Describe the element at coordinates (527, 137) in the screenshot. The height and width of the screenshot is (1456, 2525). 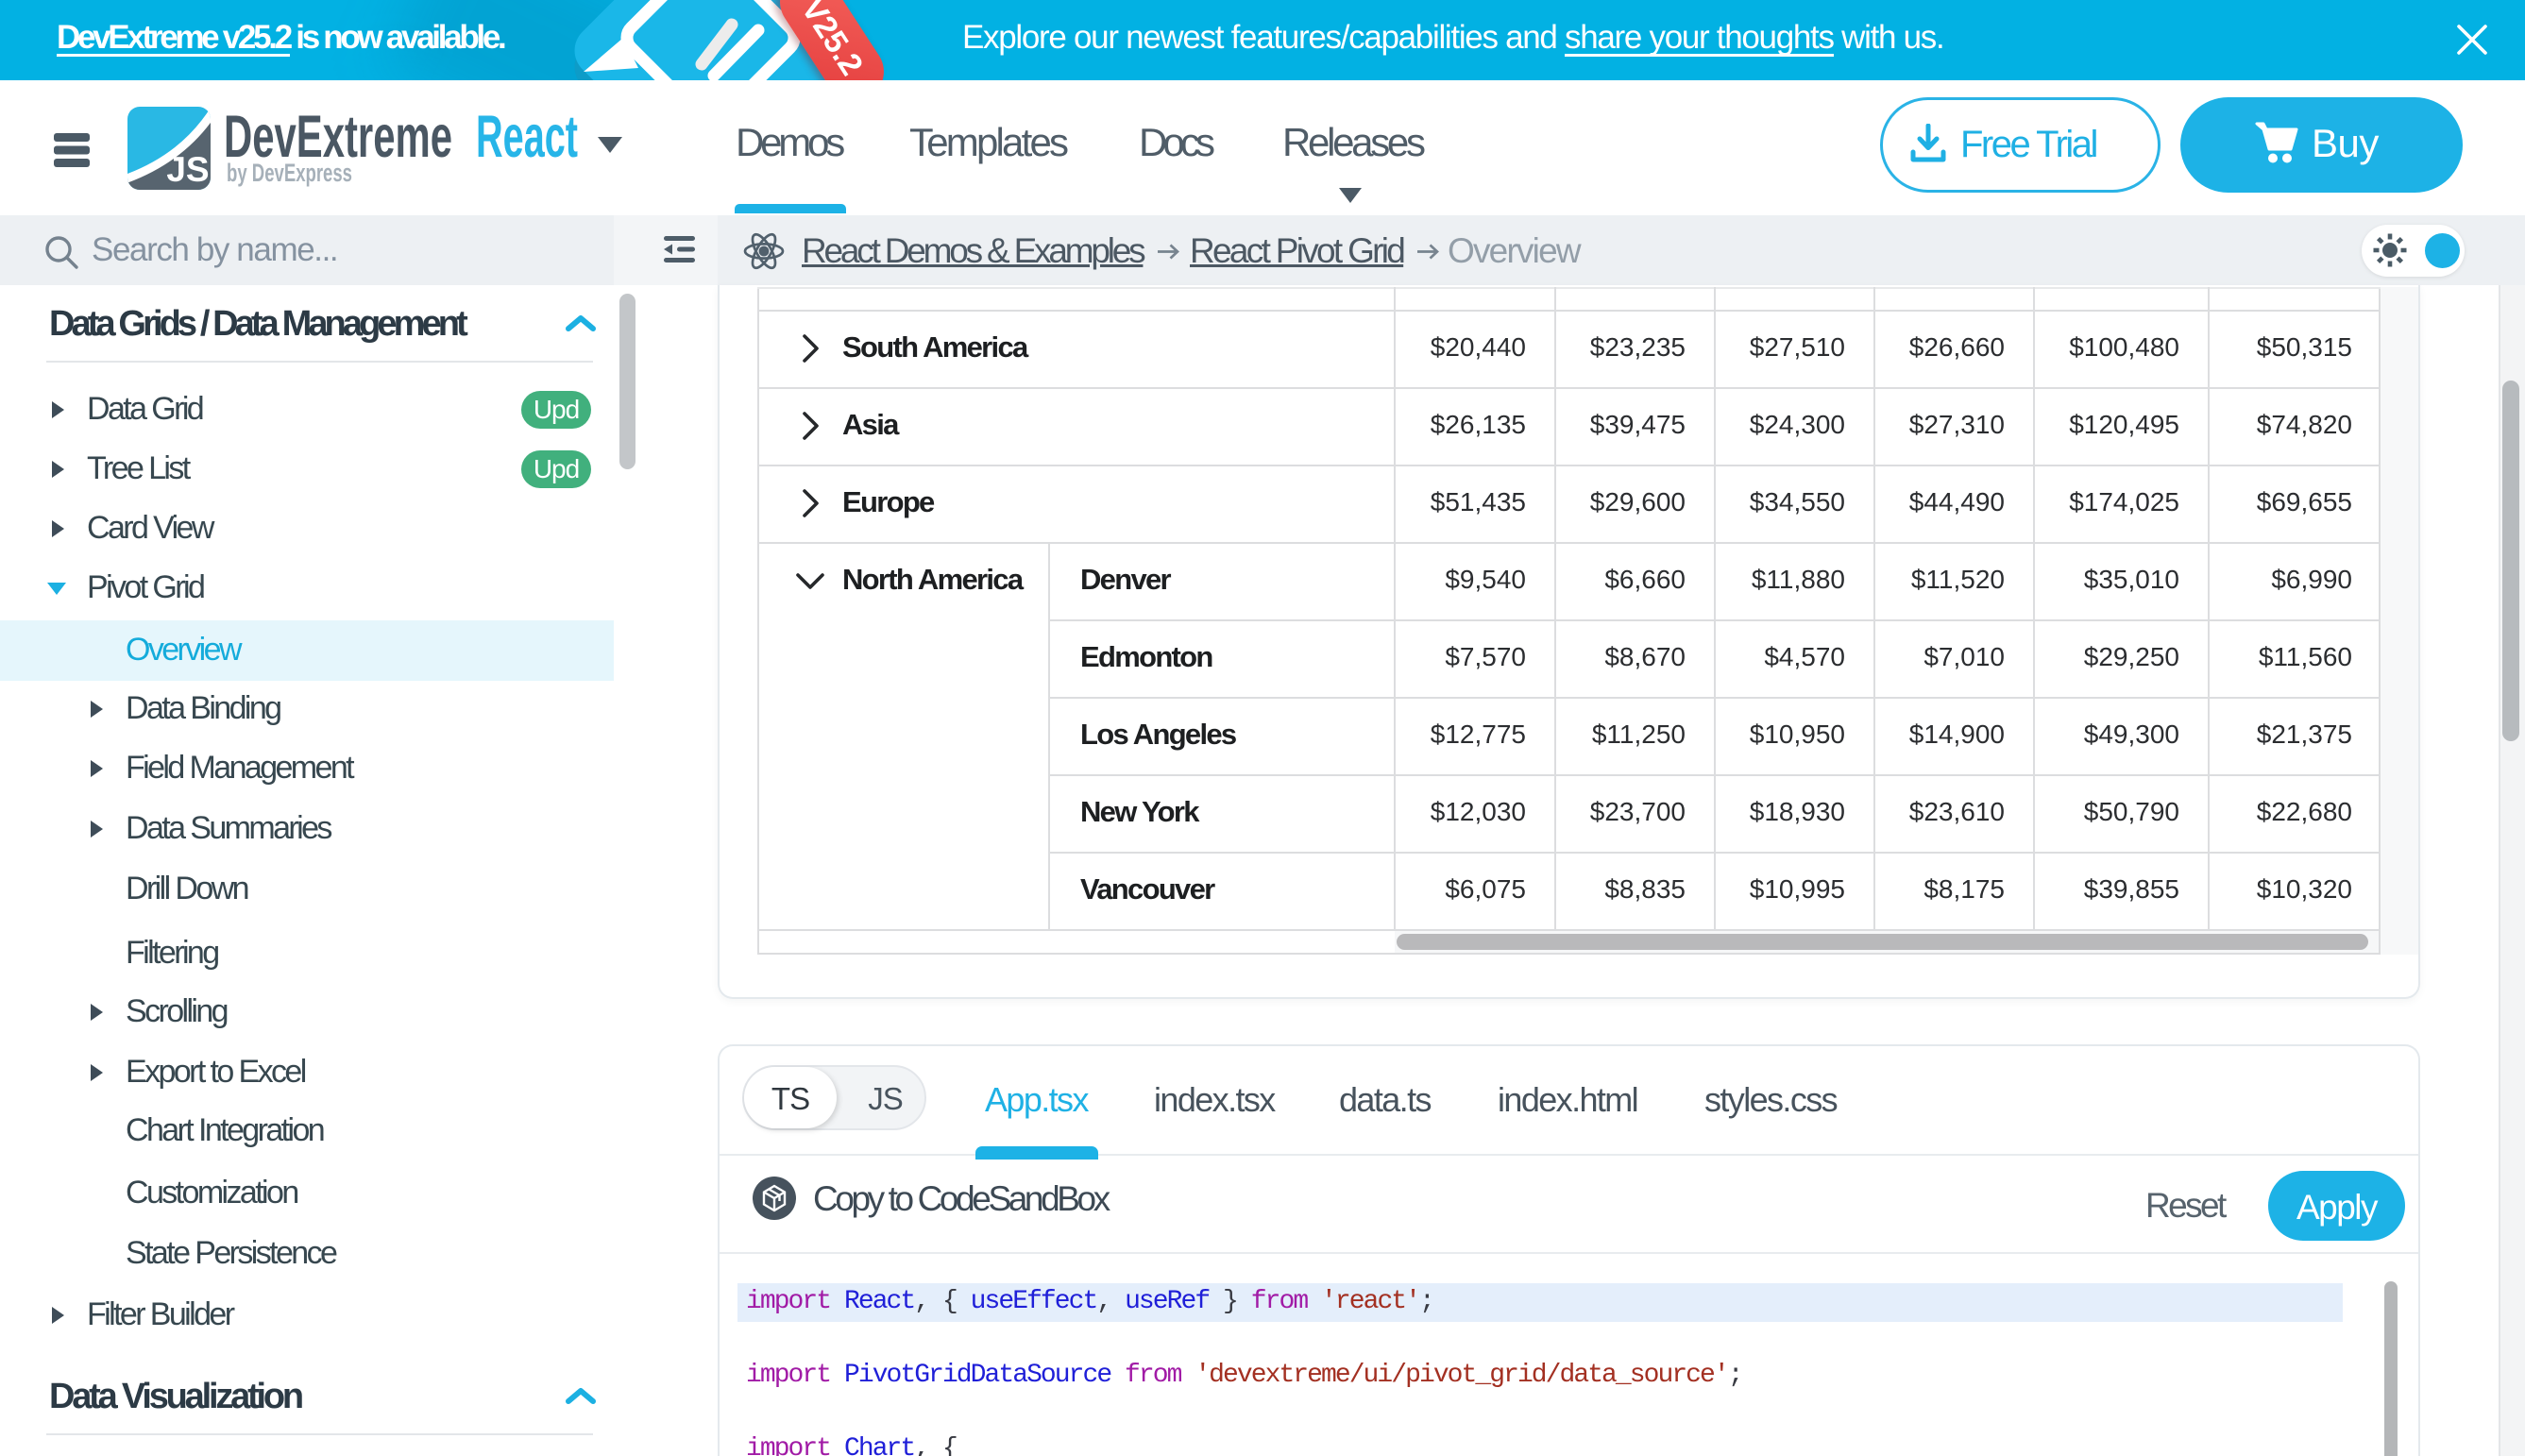
I see `svg-text: React` at that location.